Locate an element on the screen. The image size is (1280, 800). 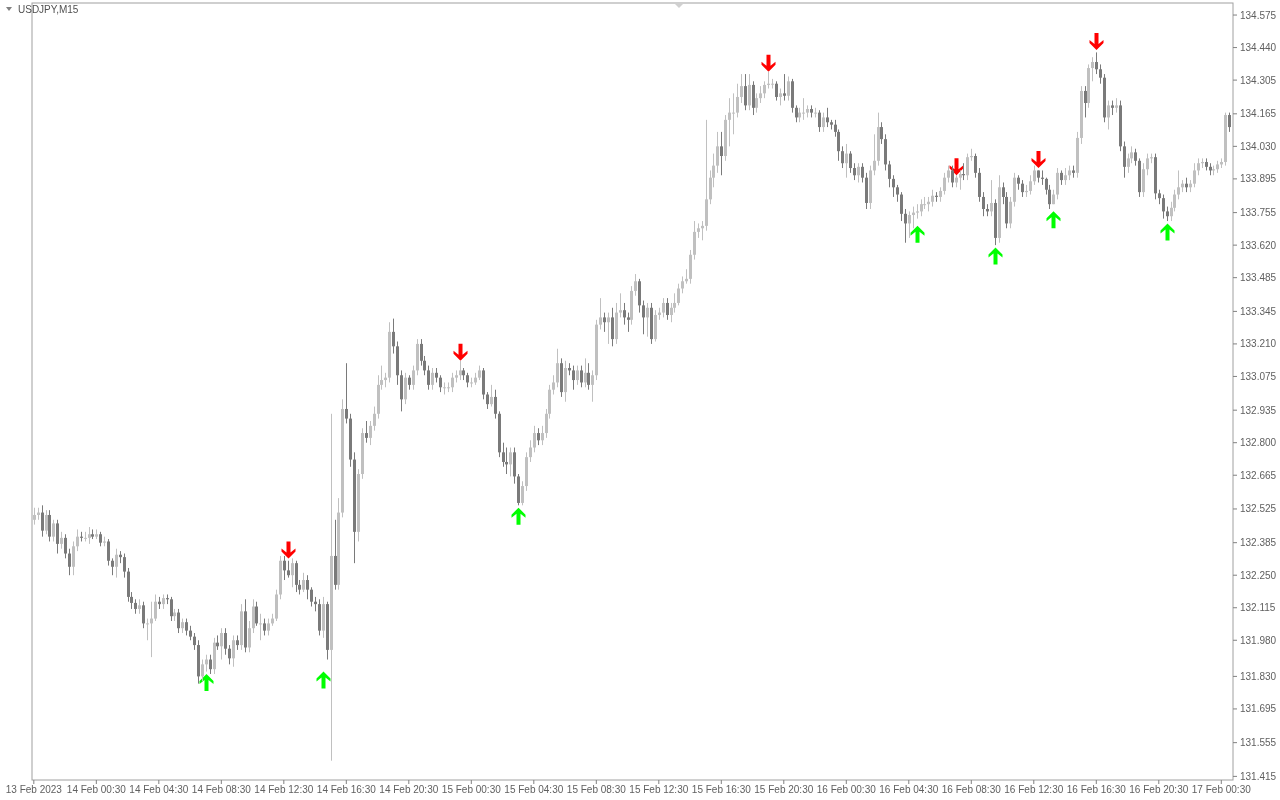
x-tick-label: 14 Feb 04:30 is located at coordinates (159, 789).